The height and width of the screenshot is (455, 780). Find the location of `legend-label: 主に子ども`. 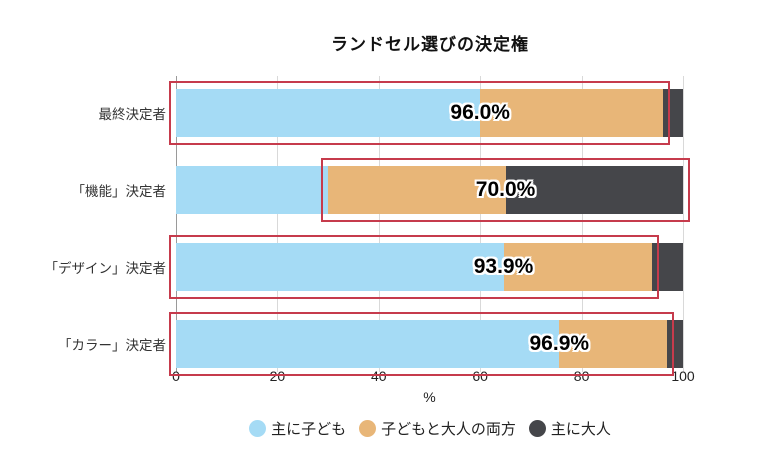

legend-label: 主に子ども is located at coordinates (309, 429).